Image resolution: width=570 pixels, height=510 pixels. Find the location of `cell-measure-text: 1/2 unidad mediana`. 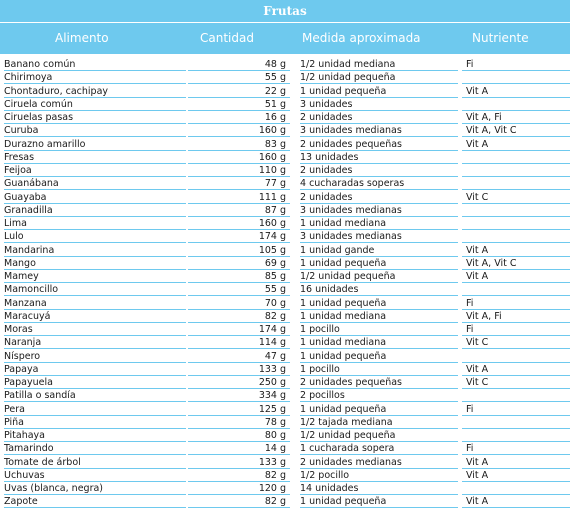

cell-measure-text: 1/2 unidad mediana is located at coordinates (348, 64).